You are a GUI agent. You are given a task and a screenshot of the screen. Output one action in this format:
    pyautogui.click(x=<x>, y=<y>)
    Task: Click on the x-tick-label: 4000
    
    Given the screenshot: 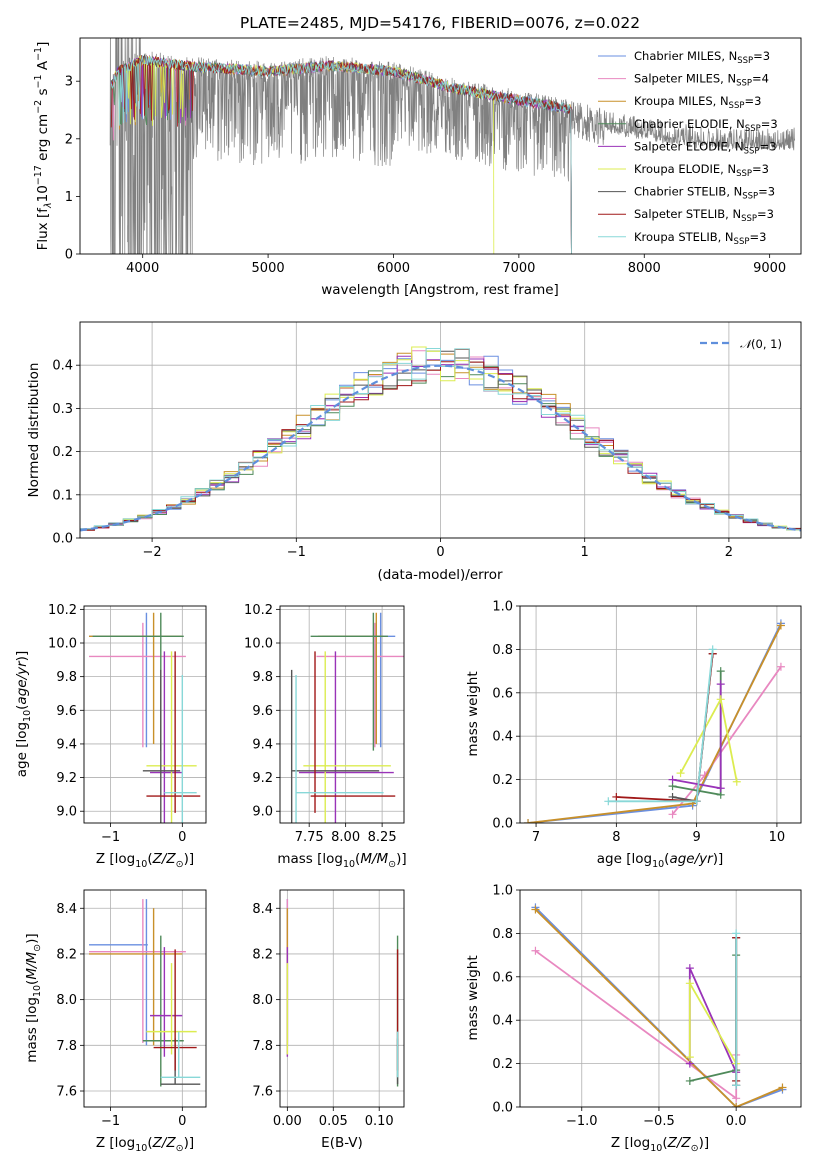 What is the action you would take?
    pyautogui.click(x=142, y=268)
    